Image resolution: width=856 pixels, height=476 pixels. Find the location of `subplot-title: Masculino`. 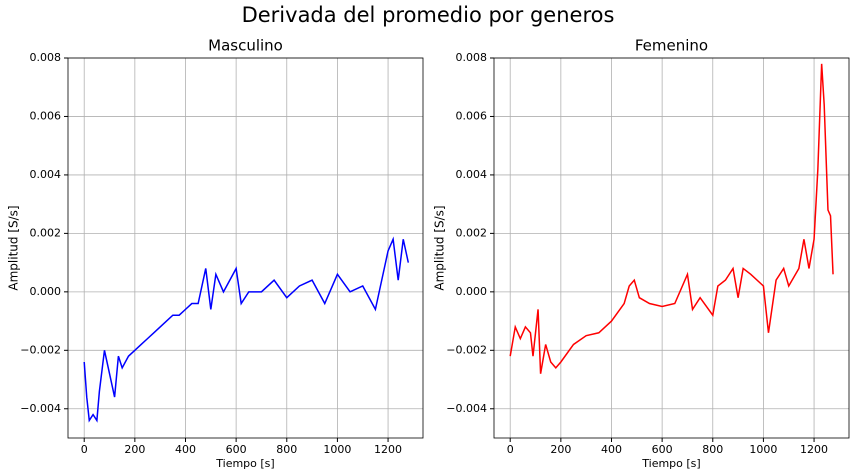

subplot-title: Masculino is located at coordinates (245, 46).